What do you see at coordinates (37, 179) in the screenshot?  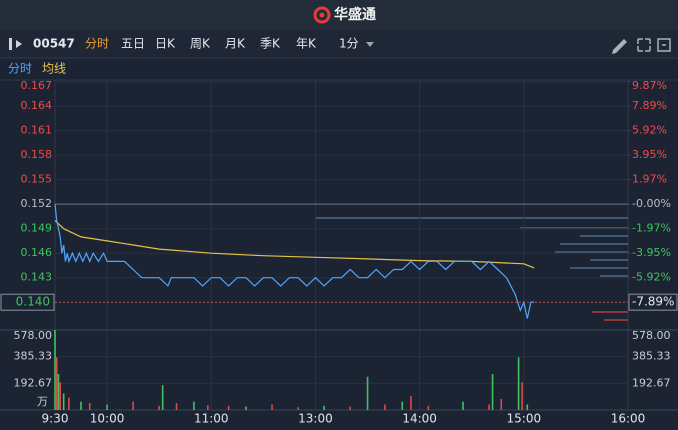 I see `y-tick-label: 0.155` at bounding box center [37, 179].